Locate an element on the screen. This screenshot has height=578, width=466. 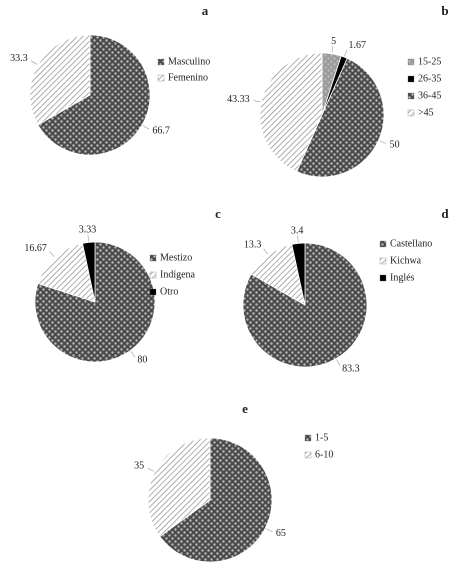
legend-label: Inglés is located at coordinates (402, 277).